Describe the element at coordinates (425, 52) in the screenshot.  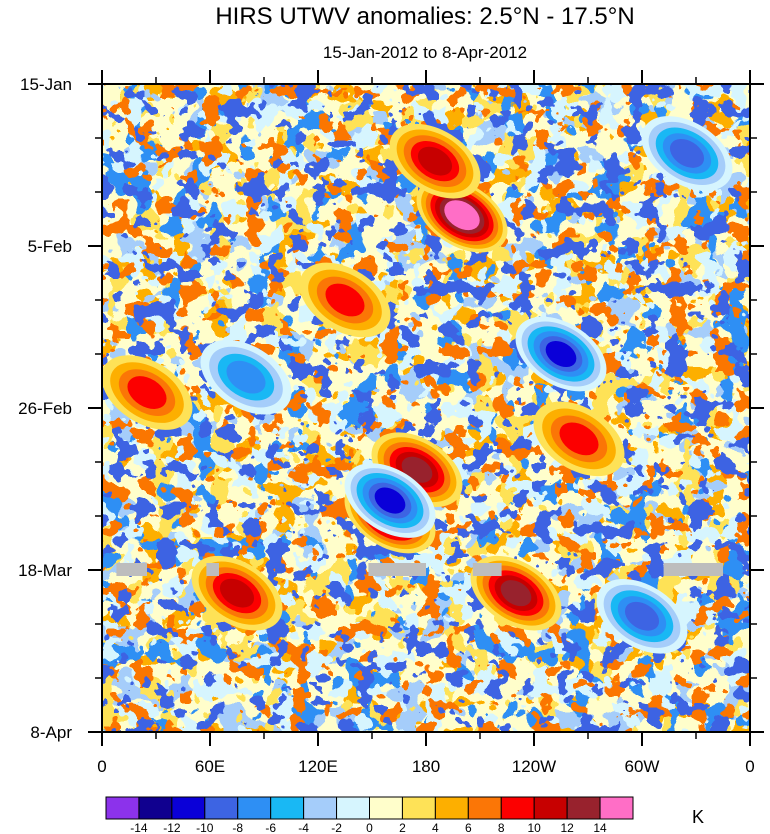
I see `chart-subtitle: 15-Jan-2012 to 8-Apr-2012` at that location.